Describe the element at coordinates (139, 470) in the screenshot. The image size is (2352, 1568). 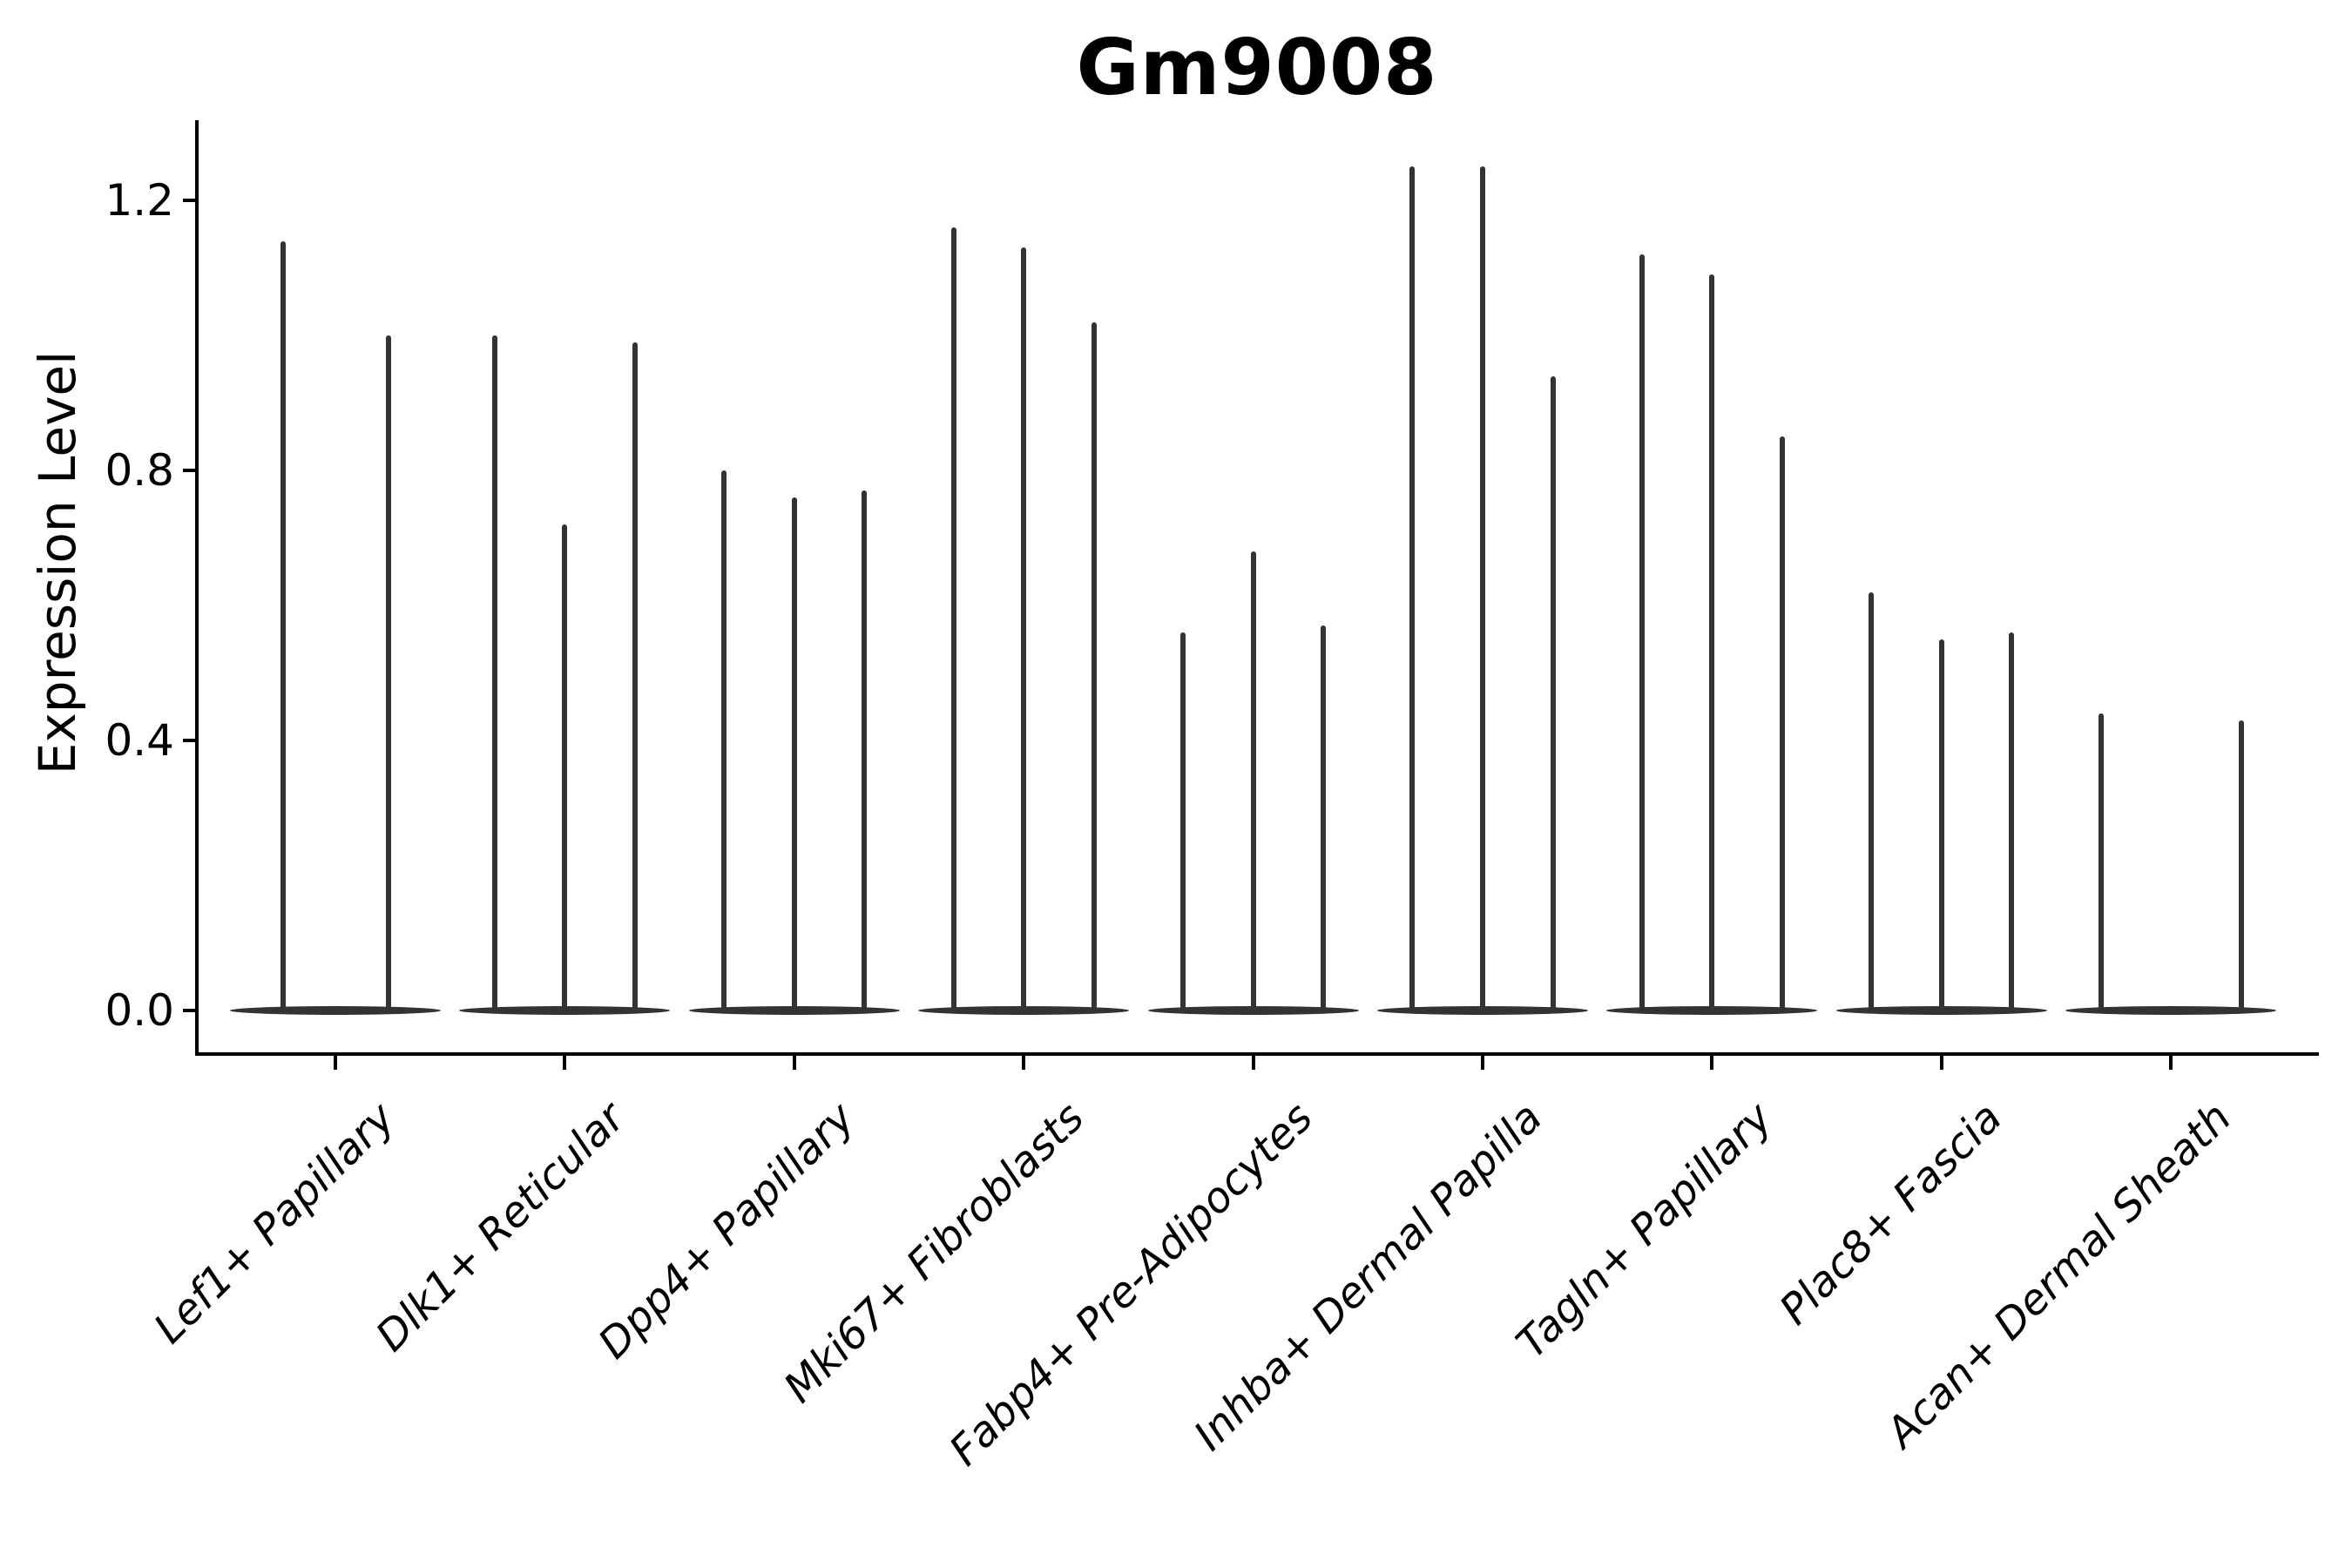
I see `y-tick-label: 0.8` at that location.